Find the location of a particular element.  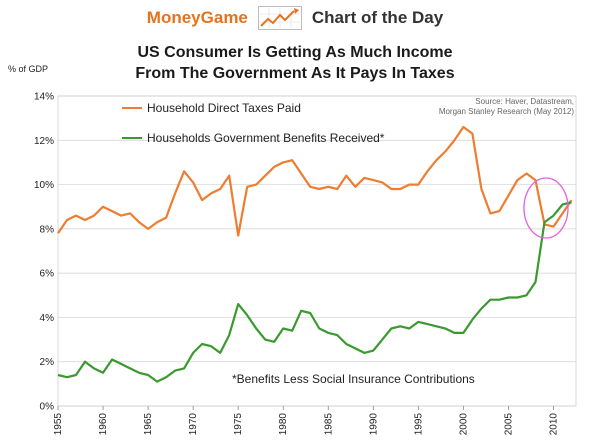

y-tick-label: 8% is located at coordinates (47, 229).